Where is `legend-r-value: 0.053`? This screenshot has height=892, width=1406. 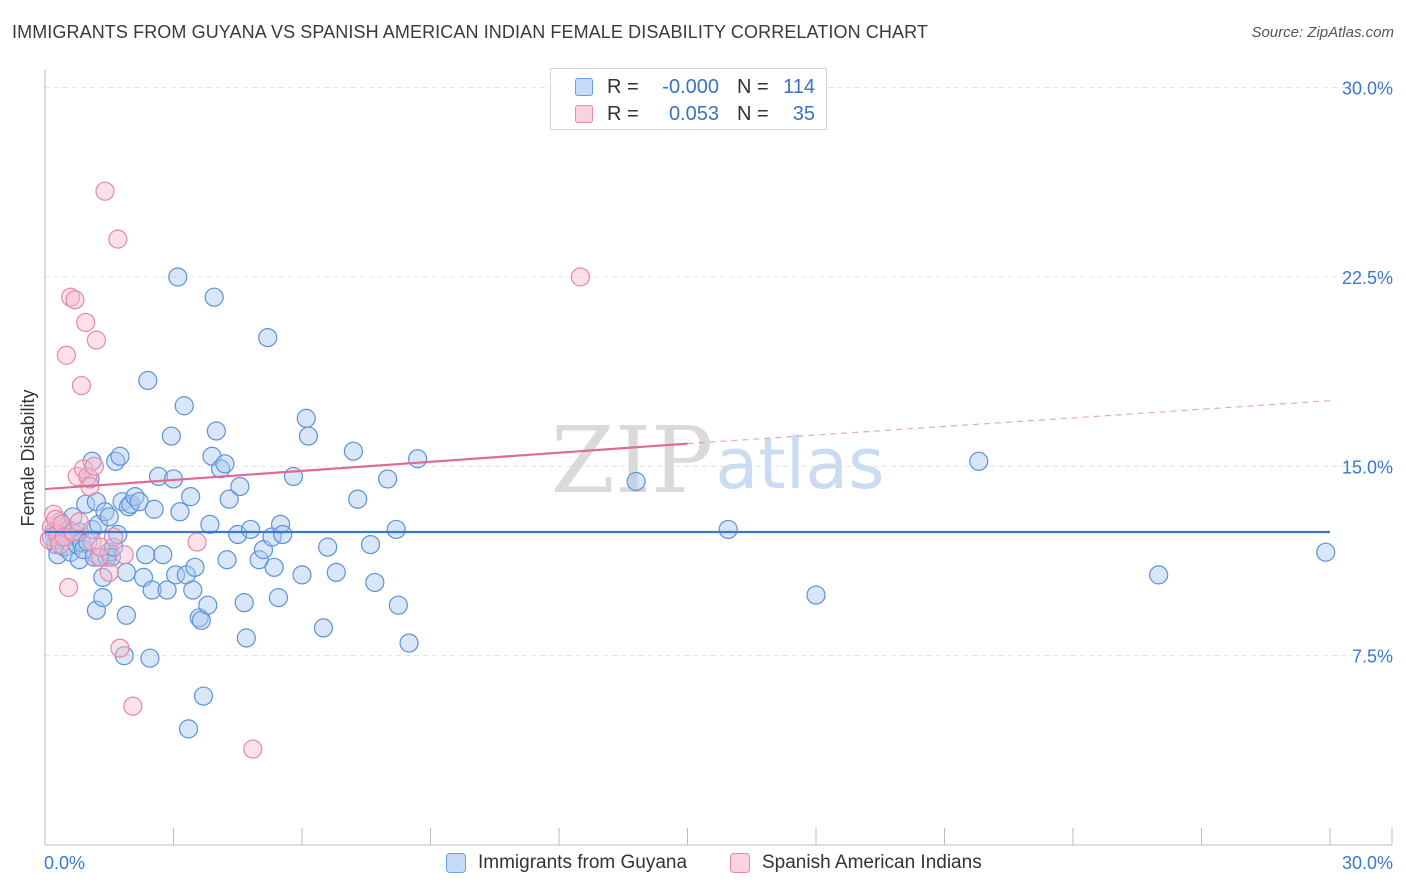
legend-r-value: 0.053 is located at coordinates (693, 113).